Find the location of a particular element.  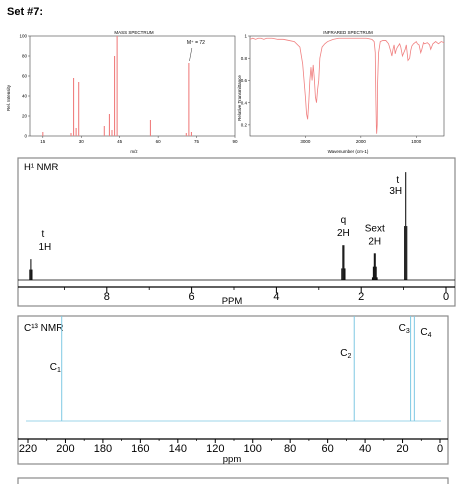

ms-ytick-label-4: 80 is located at coordinates (25, 56).